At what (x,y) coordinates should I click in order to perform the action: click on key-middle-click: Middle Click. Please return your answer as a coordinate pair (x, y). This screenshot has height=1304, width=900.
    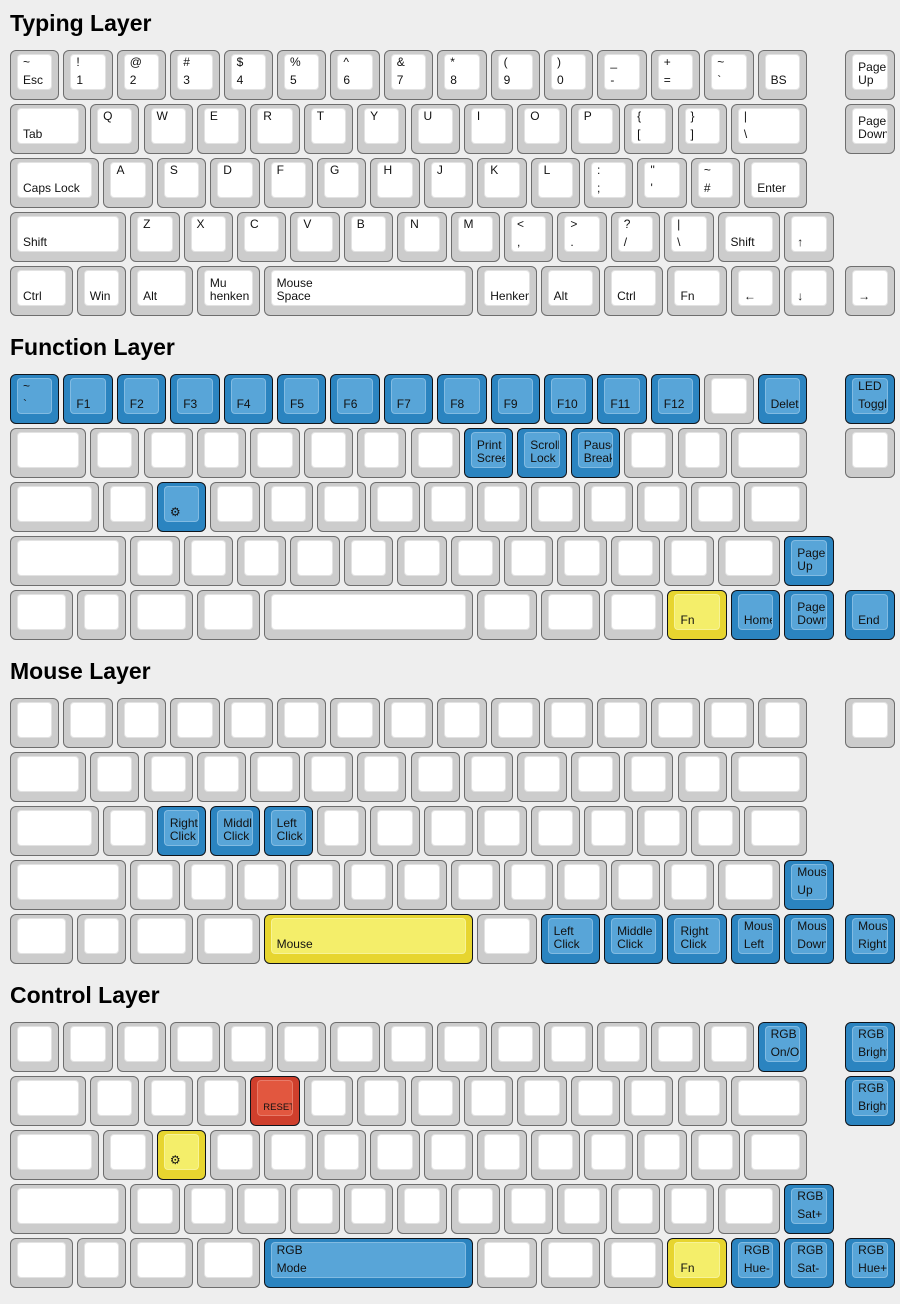
    Looking at the image, I should click on (634, 939).